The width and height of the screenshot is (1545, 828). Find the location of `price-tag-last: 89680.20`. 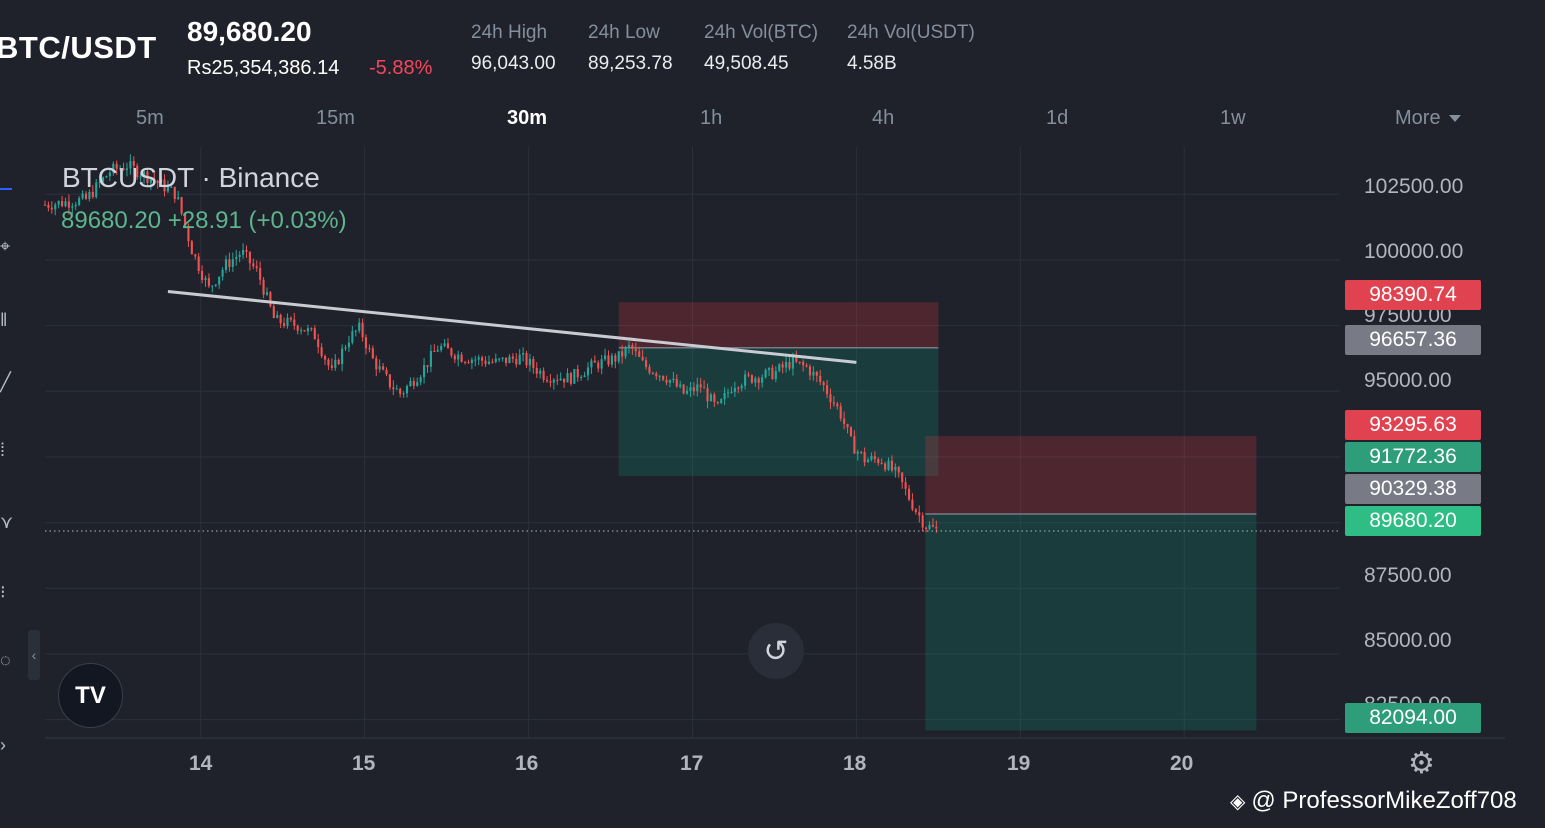

price-tag-last: 89680.20 is located at coordinates (1413, 521).